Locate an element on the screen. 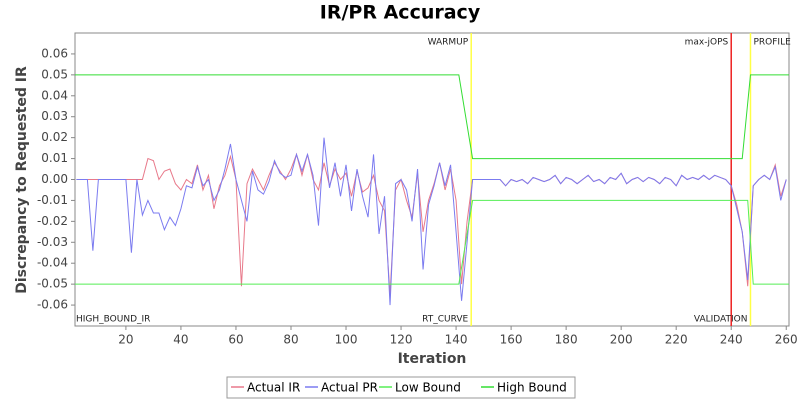 The width and height of the screenshot is (800, 400). y-axis-label: Discrepancy to Requested IR is located at coordinates (22, 180).